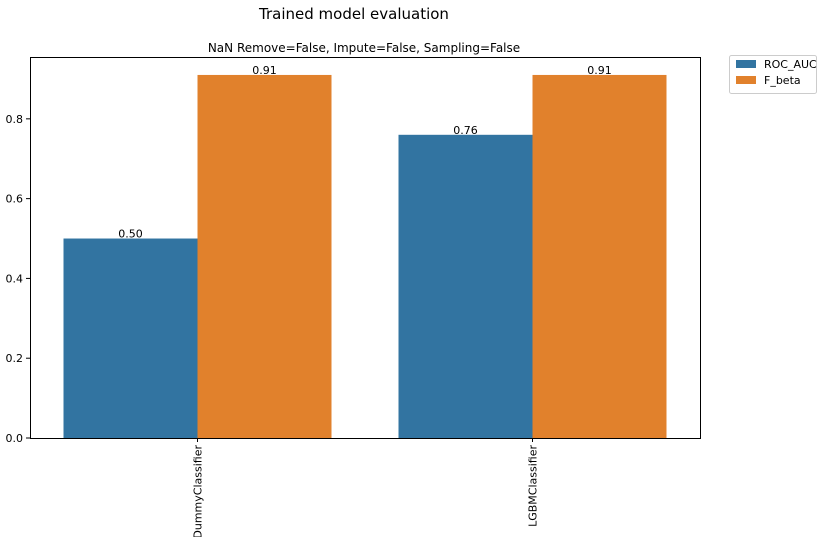 The image size is (823, 537). What do you see at coordinates (15, 438) in the screenshot?
I see `y-tick-label: 0.0` at bounding box center [15, 438].